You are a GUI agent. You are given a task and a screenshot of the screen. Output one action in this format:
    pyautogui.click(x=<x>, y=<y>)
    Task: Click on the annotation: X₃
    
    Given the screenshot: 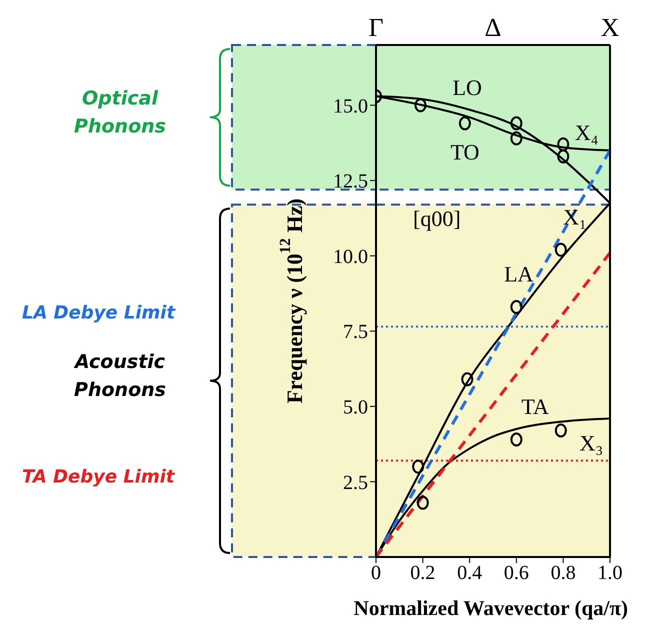 What is the action you would take?
    pyautogui.click(x=592, y=443)
    